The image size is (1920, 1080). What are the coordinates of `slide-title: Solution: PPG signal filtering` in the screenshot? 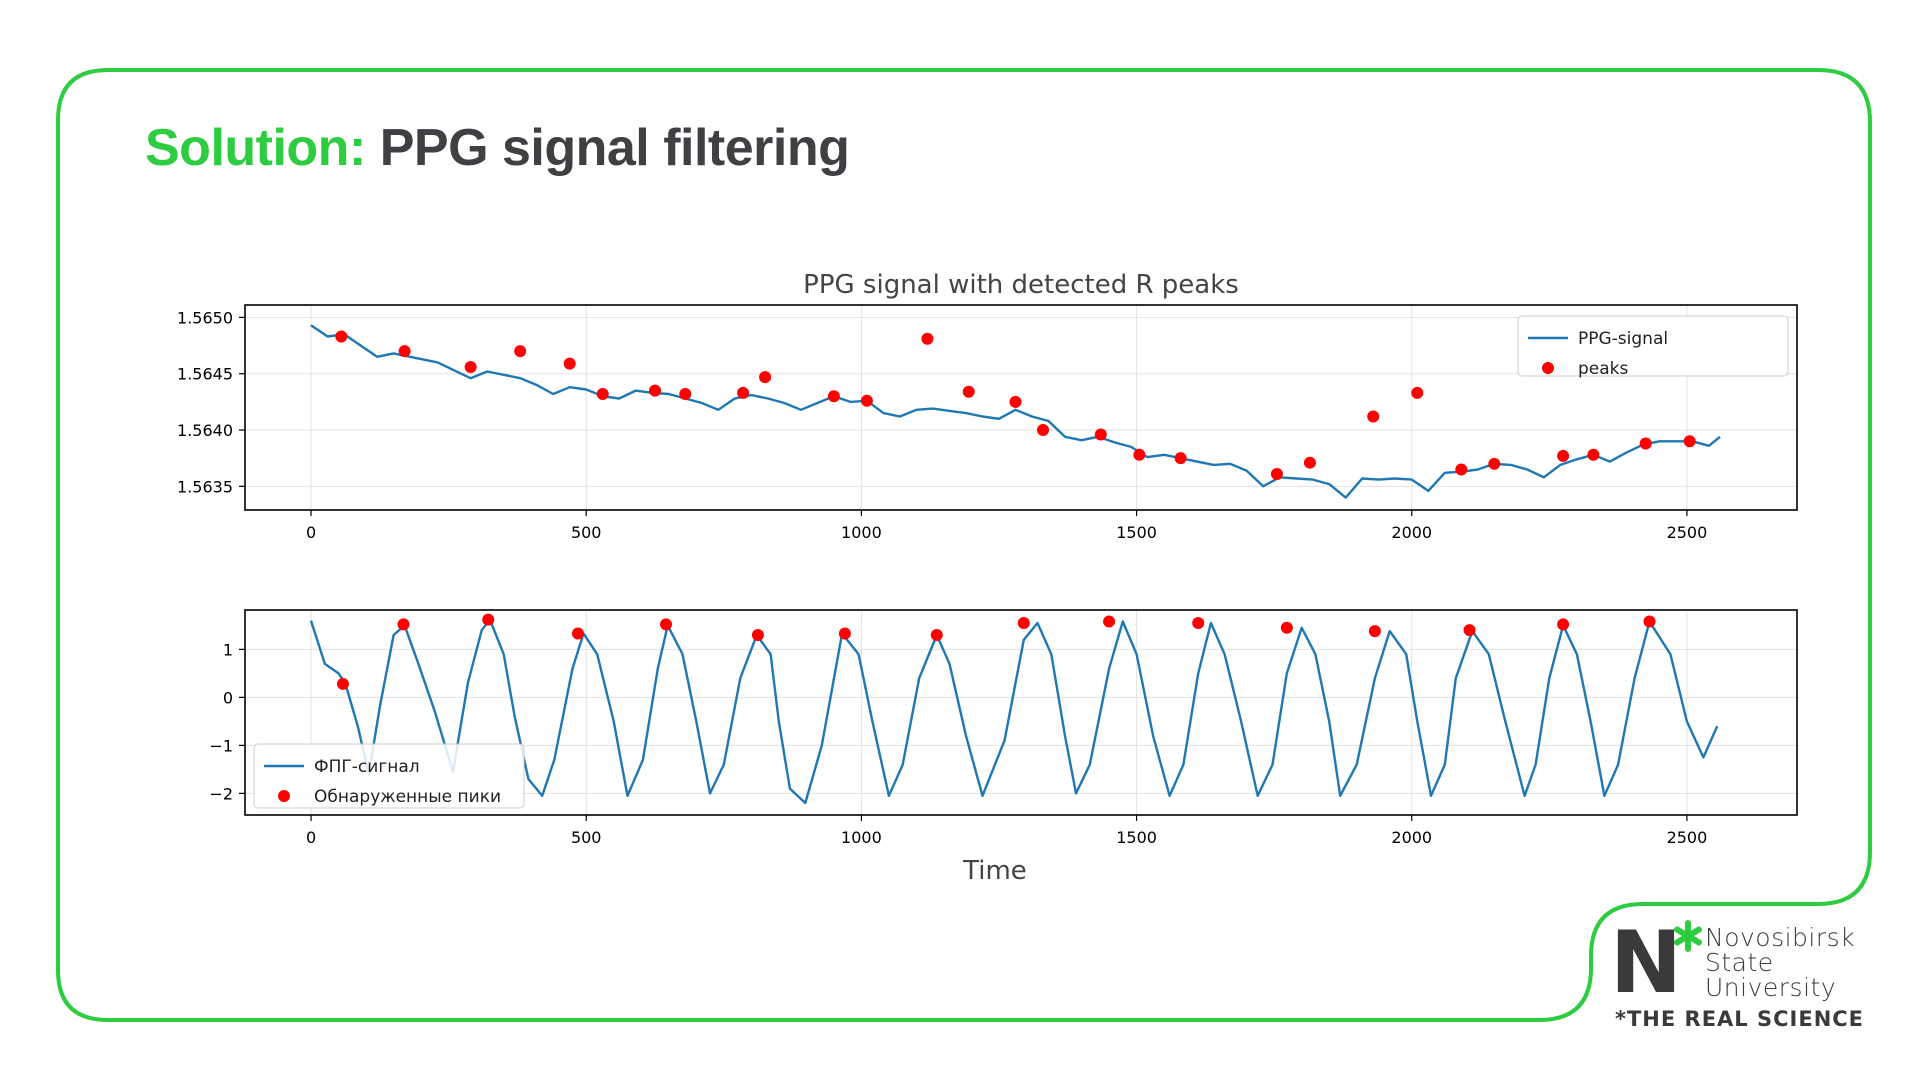 It's located at (497, 148).